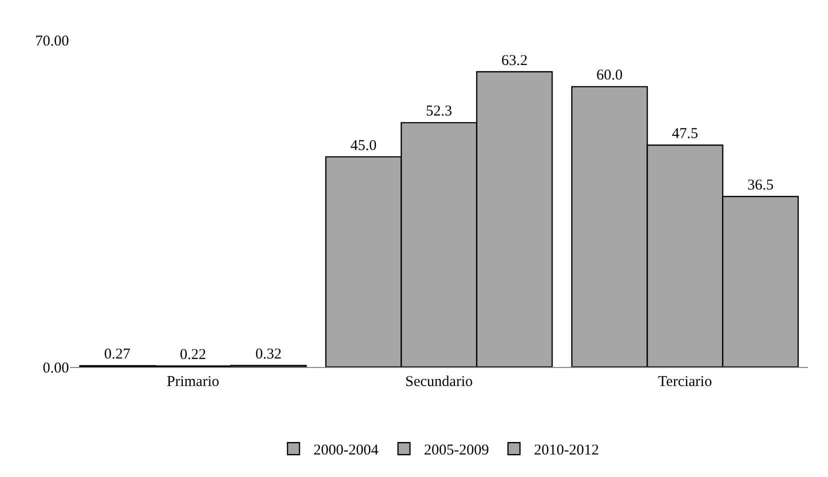  I want to click on data-label: 0.32, so click(268, 354).